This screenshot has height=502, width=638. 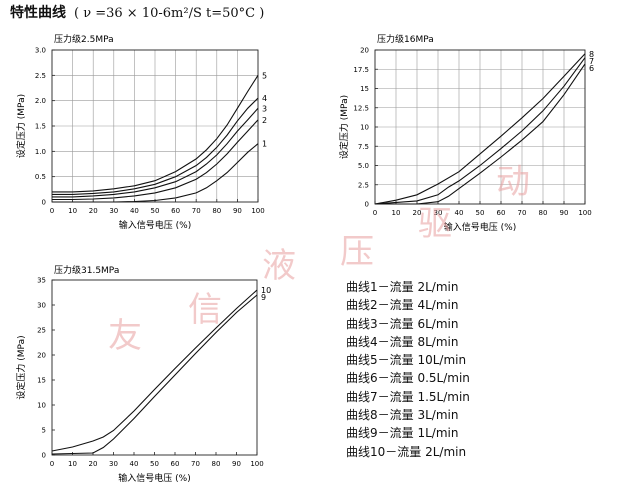 I want to click on legend-item: 曲线5－流量 10L/min, so click(x=406, y=360).